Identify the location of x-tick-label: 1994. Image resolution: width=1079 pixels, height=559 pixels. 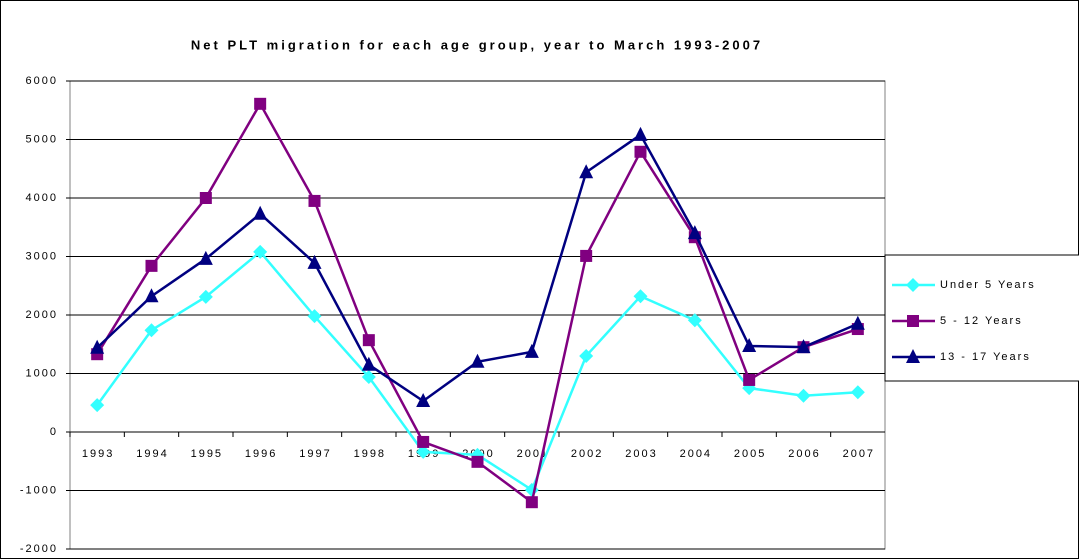
(152, 454).